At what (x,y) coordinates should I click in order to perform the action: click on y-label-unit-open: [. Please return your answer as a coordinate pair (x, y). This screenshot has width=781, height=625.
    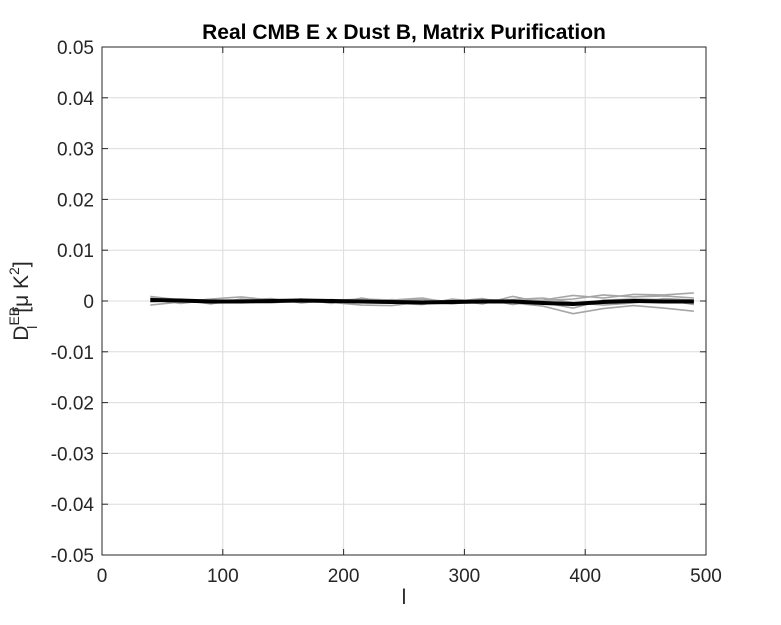
    Looking at the image, I should click on (21, 310).